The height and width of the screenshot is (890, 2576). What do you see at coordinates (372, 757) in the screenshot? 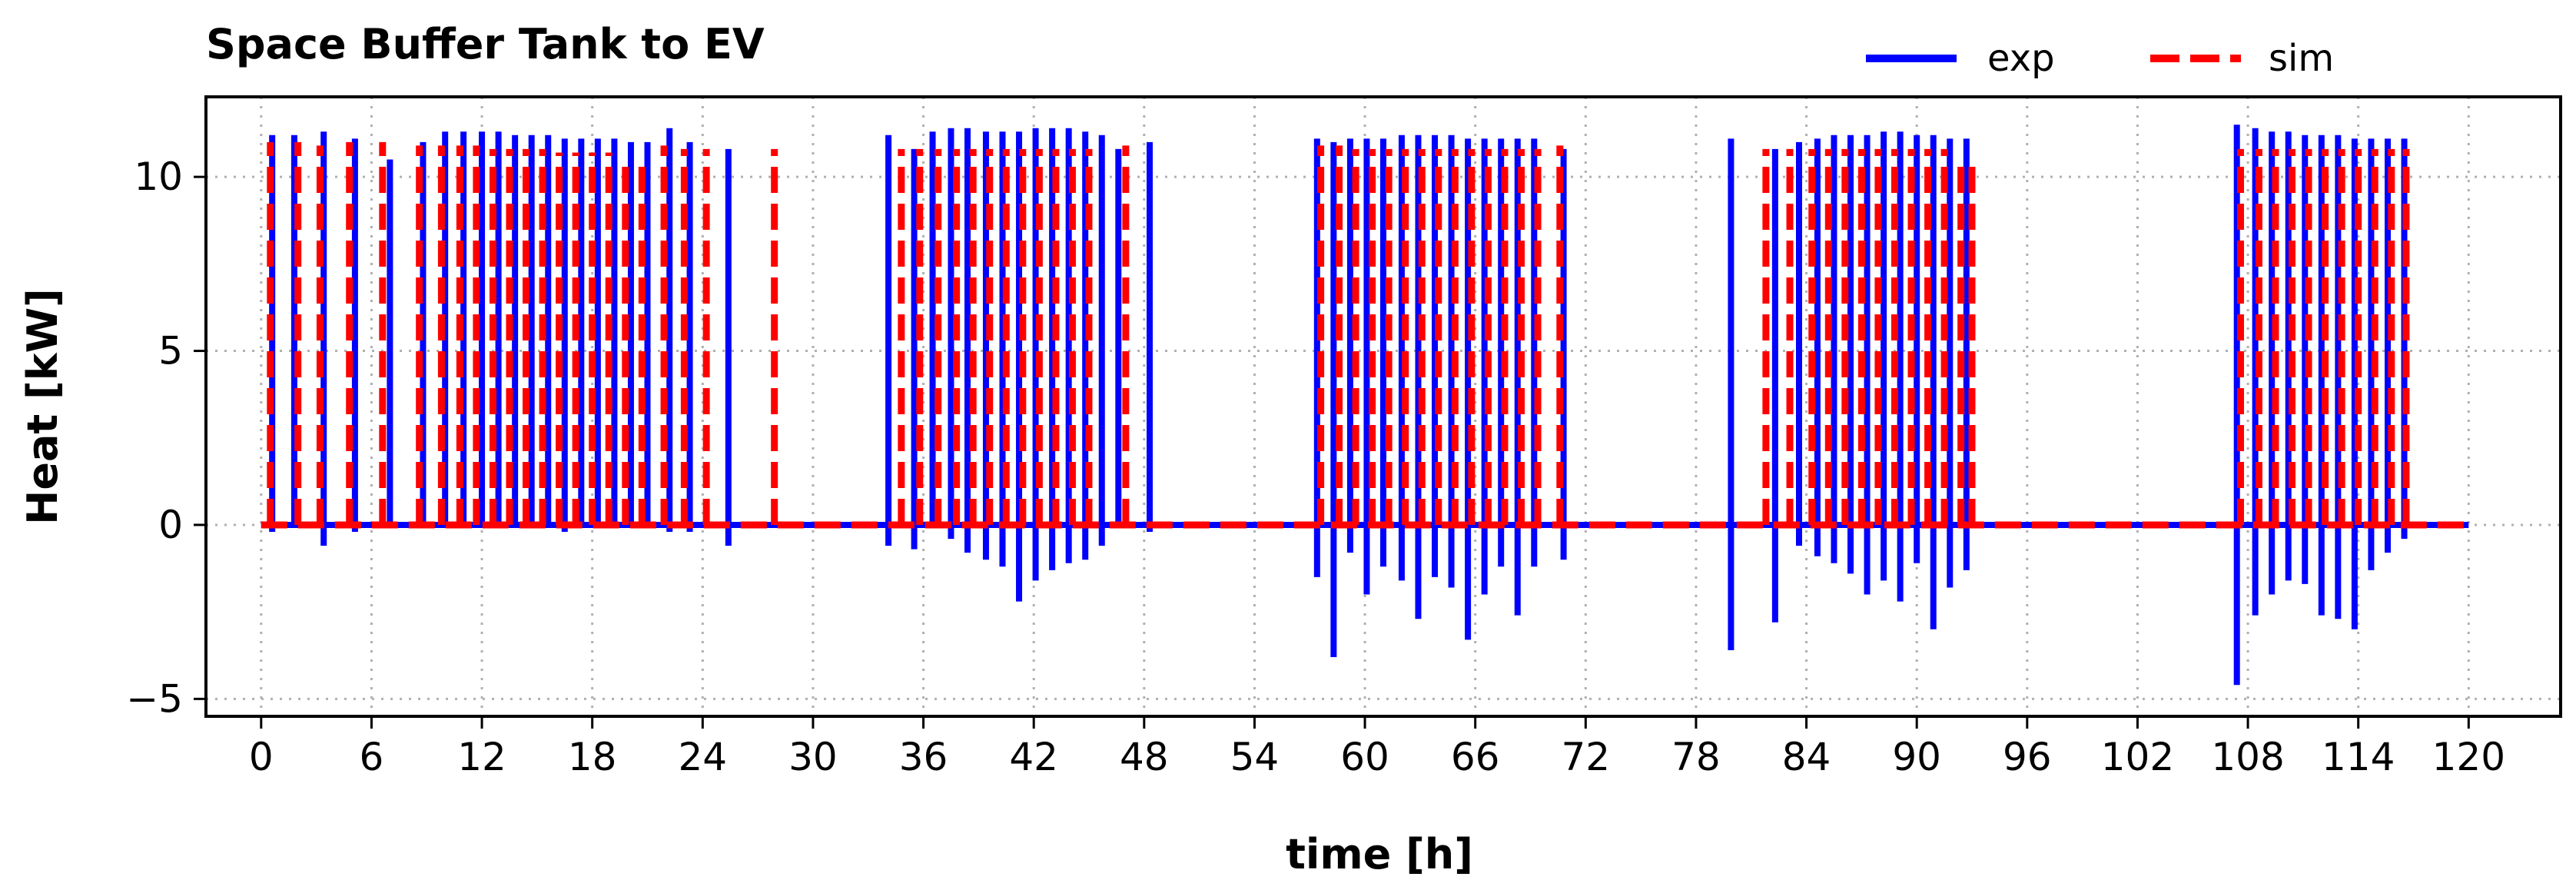
I see `x-tick-label: 6` at bounding box center [372, 757].